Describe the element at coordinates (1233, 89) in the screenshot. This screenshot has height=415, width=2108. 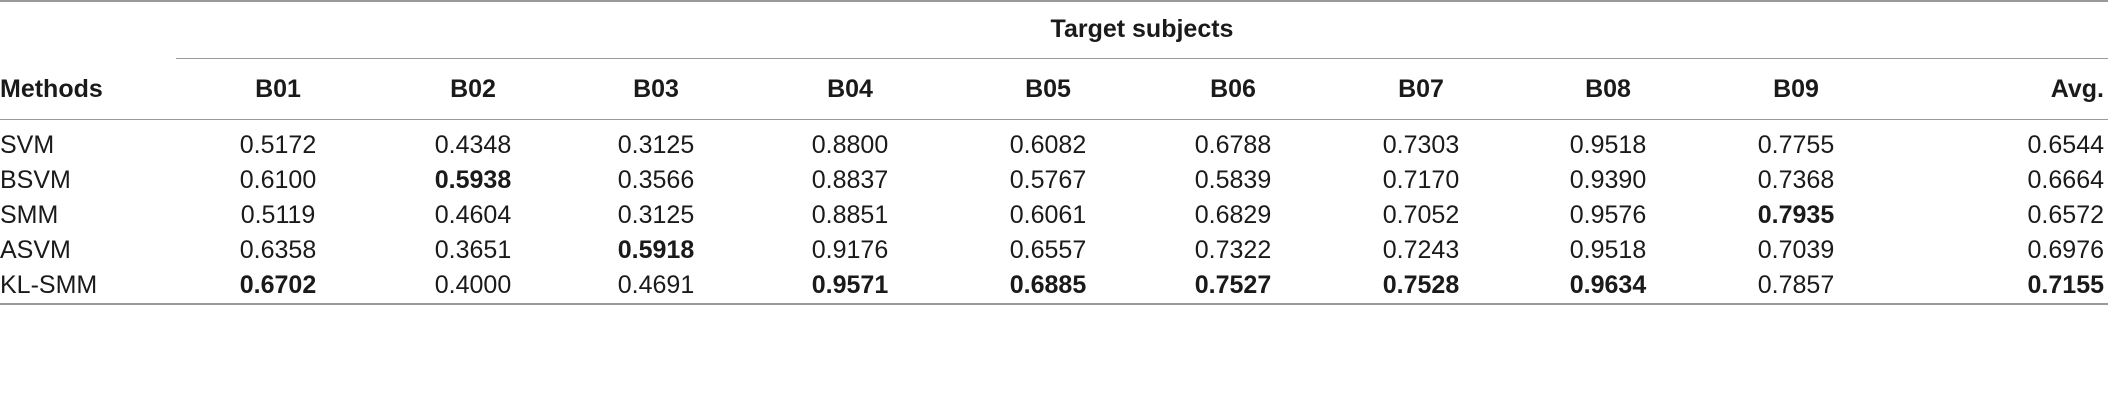
I see `column-header: B06` at that location.